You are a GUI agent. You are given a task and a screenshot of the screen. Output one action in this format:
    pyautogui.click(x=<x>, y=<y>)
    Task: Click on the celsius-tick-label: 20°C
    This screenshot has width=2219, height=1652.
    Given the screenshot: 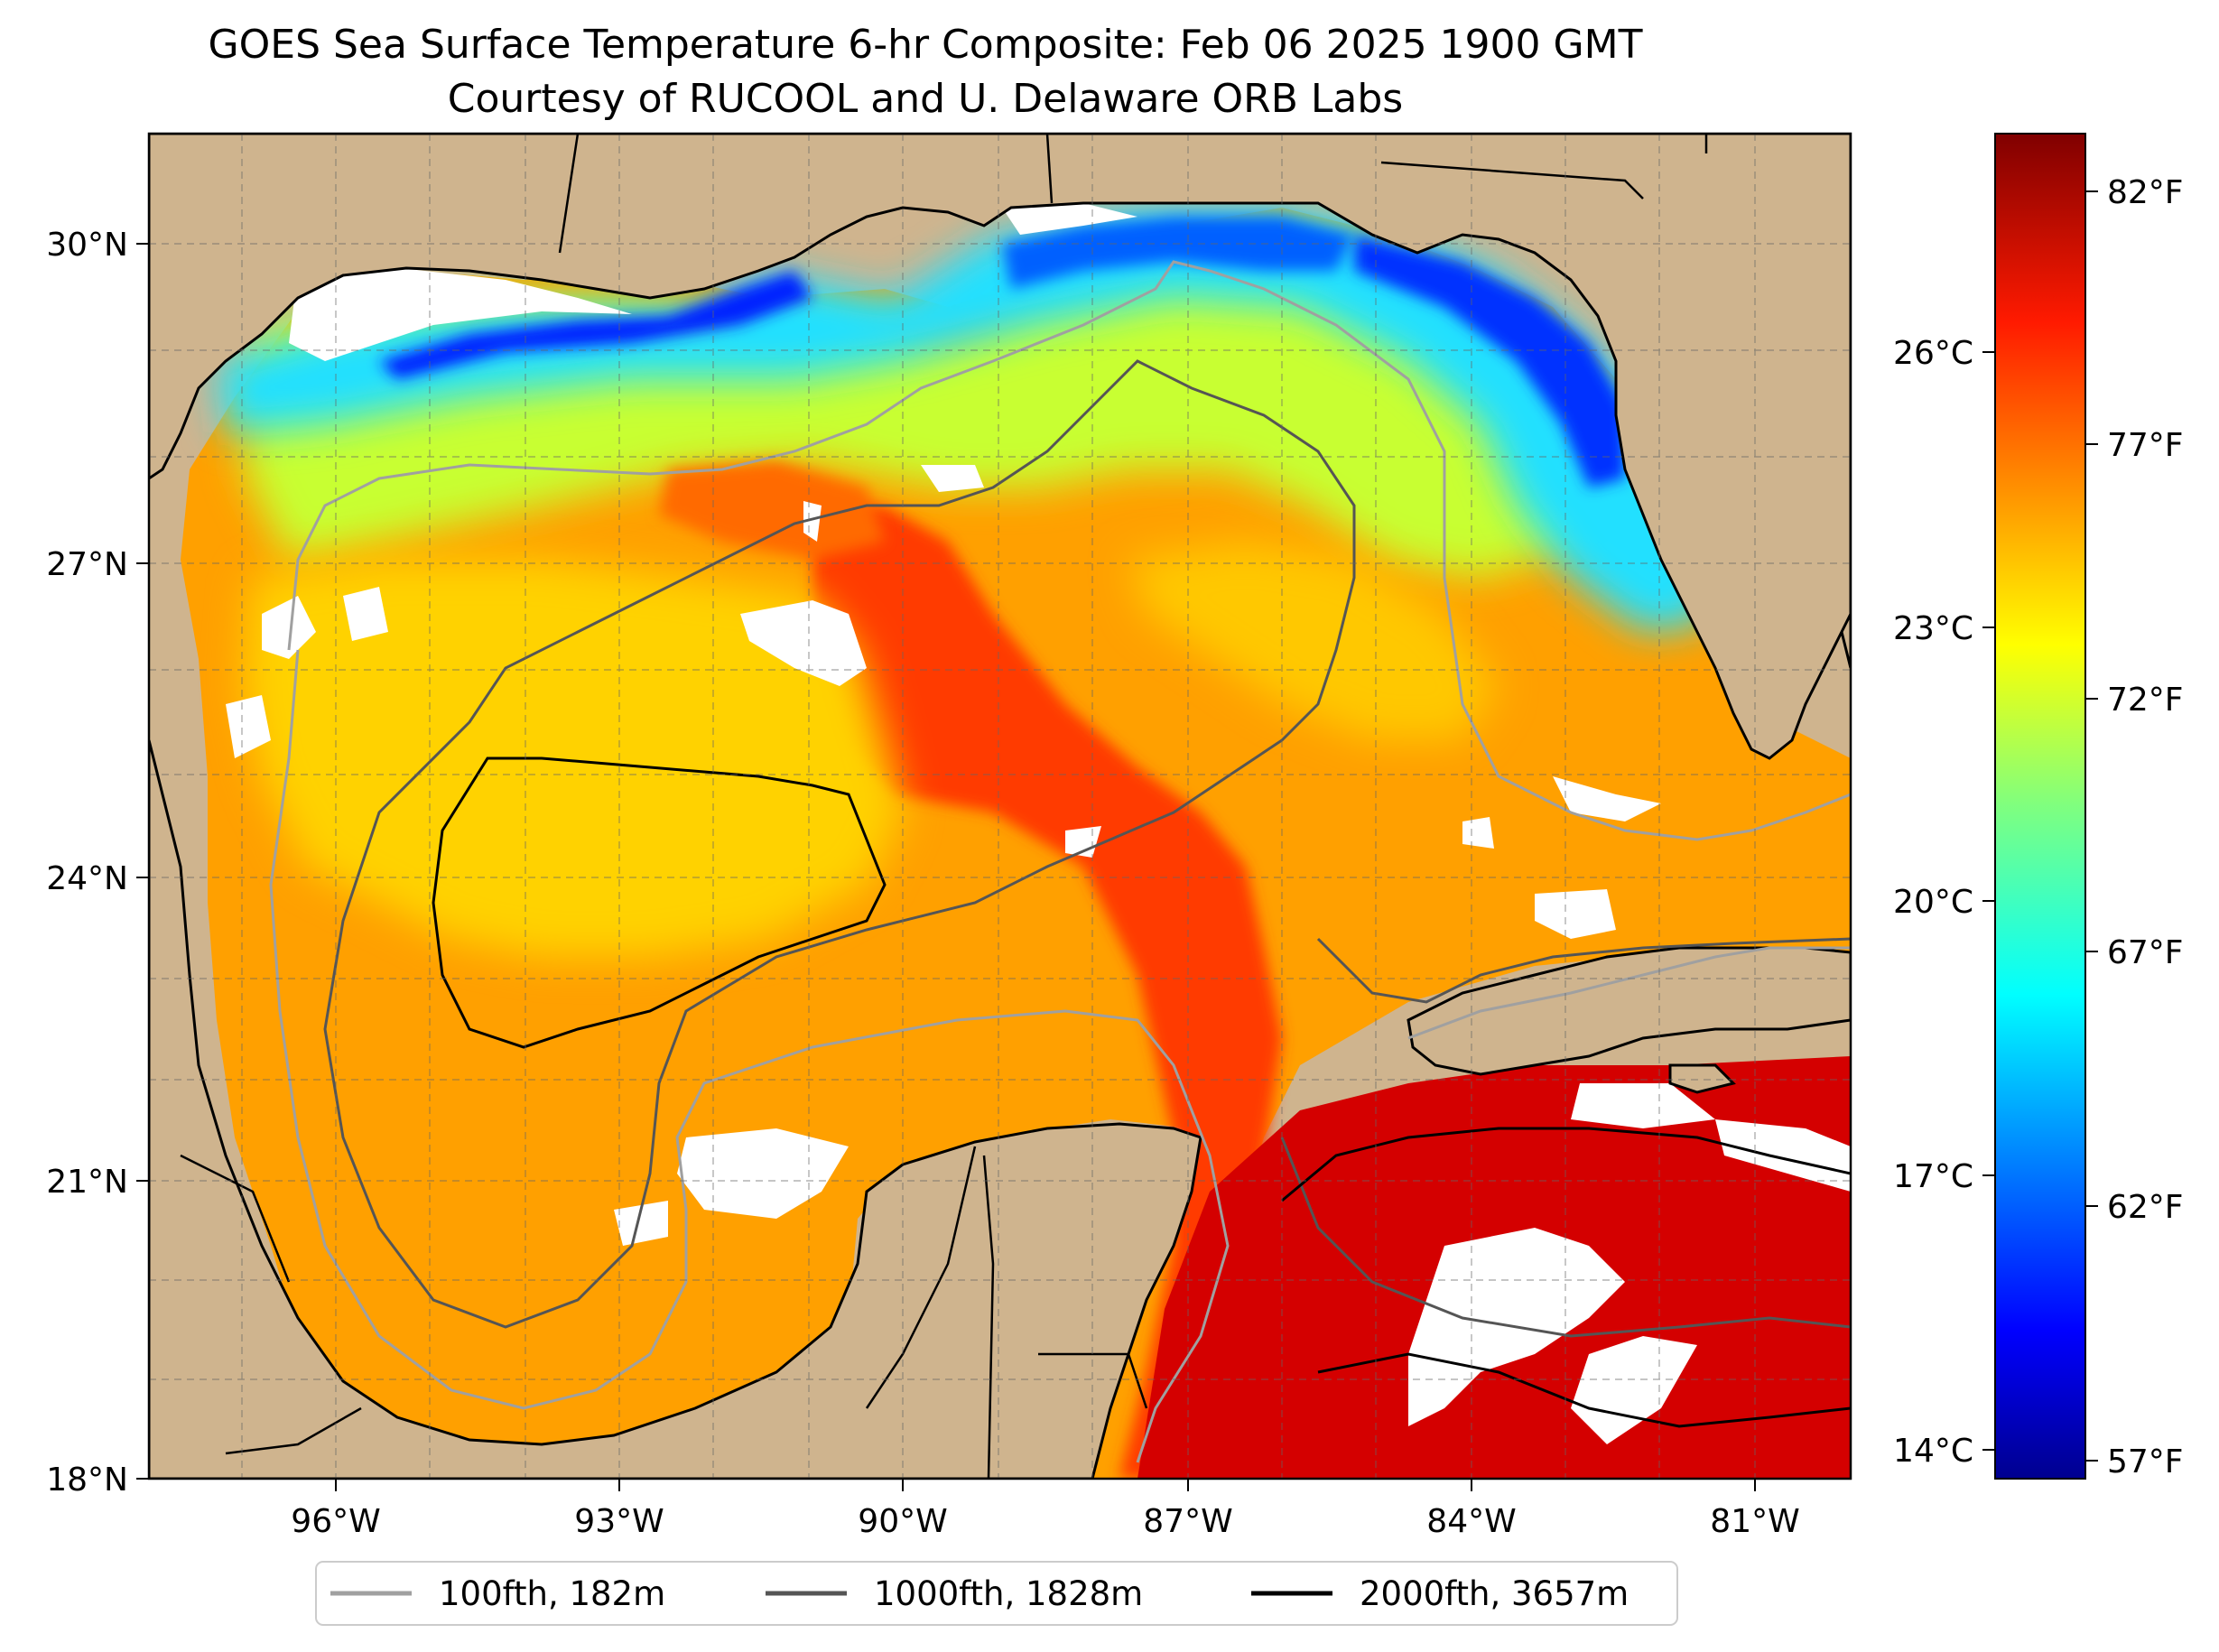 What is the action you would take?
    pyautogui.click(x=1933, y=902)
    